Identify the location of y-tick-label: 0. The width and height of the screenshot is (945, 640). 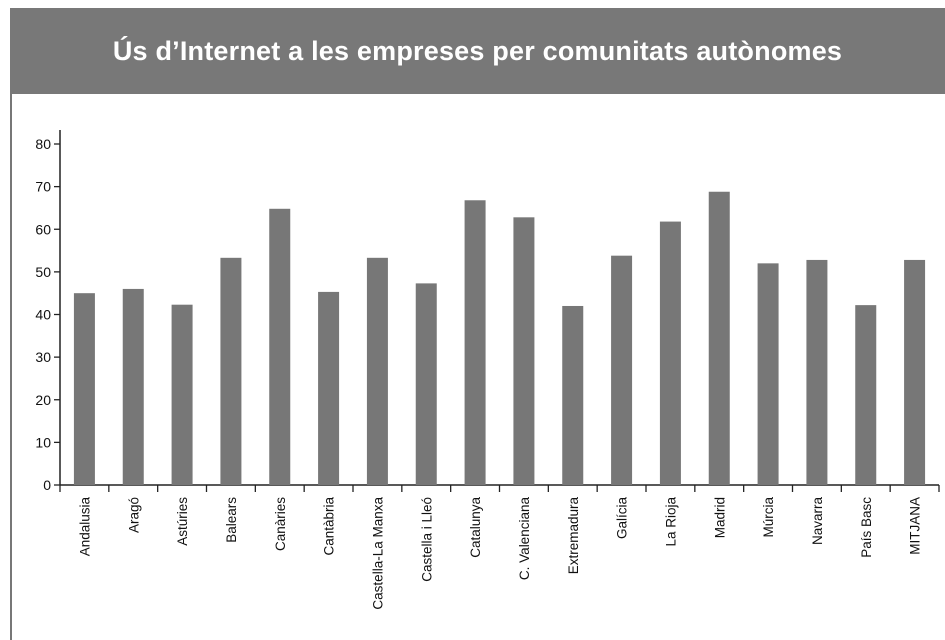
(47, 485).